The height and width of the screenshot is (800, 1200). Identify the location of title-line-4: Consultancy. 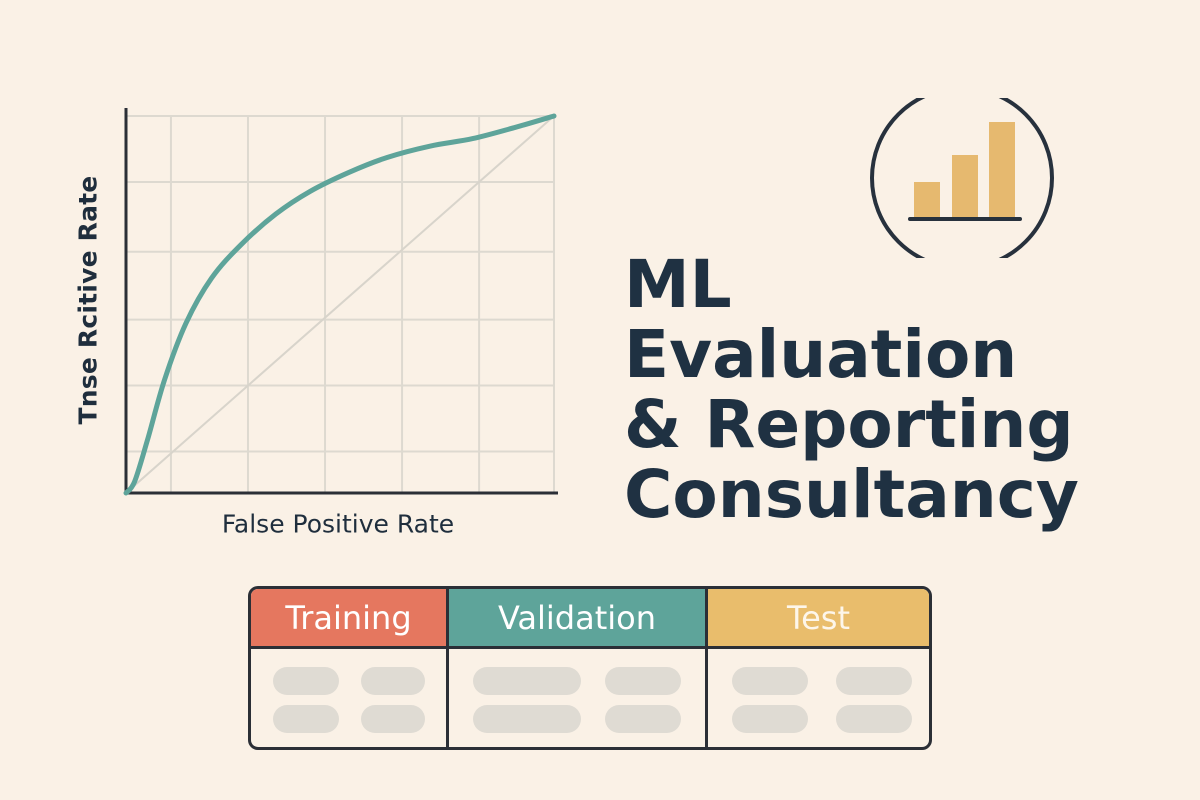
(851, 494).